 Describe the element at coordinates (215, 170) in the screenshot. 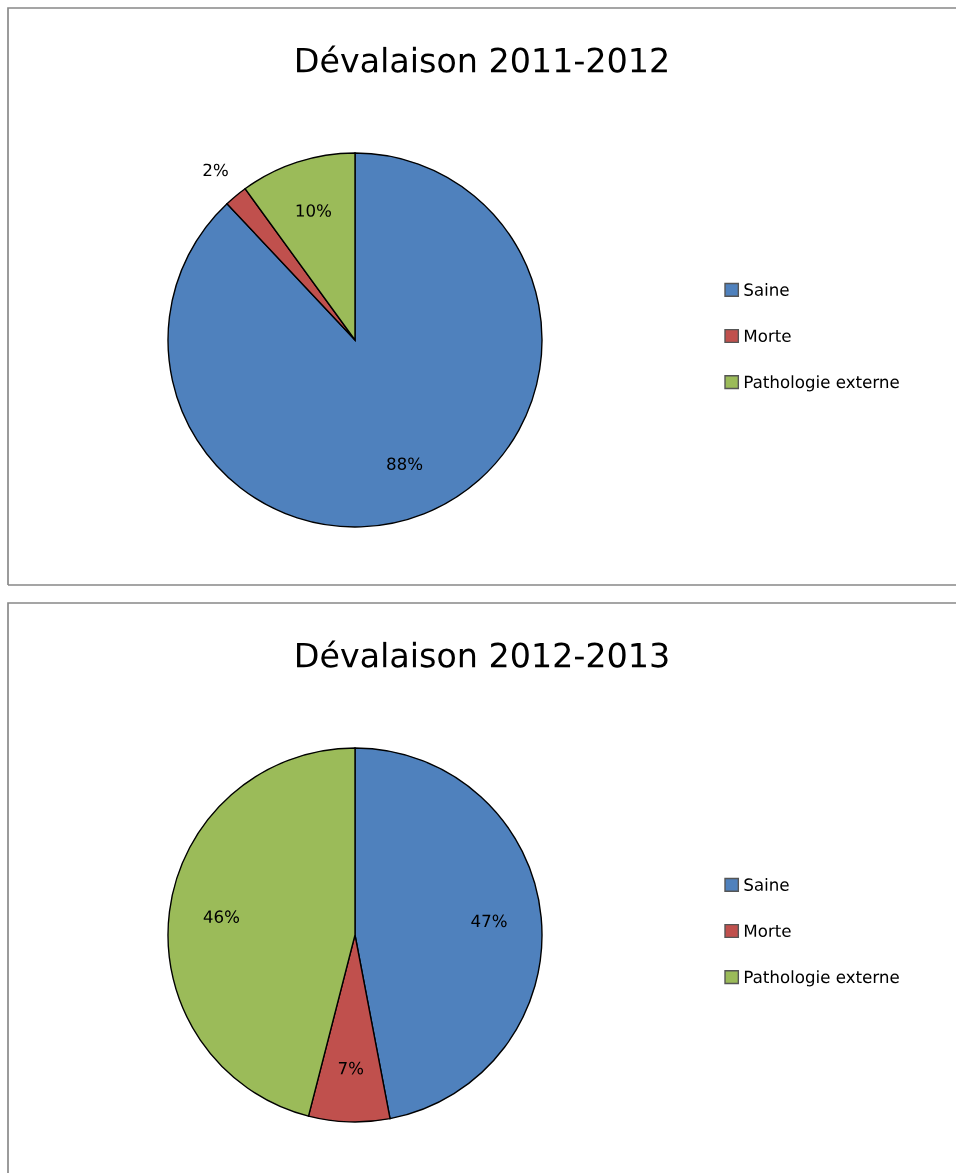

I see `data-label: 2%` at that location.